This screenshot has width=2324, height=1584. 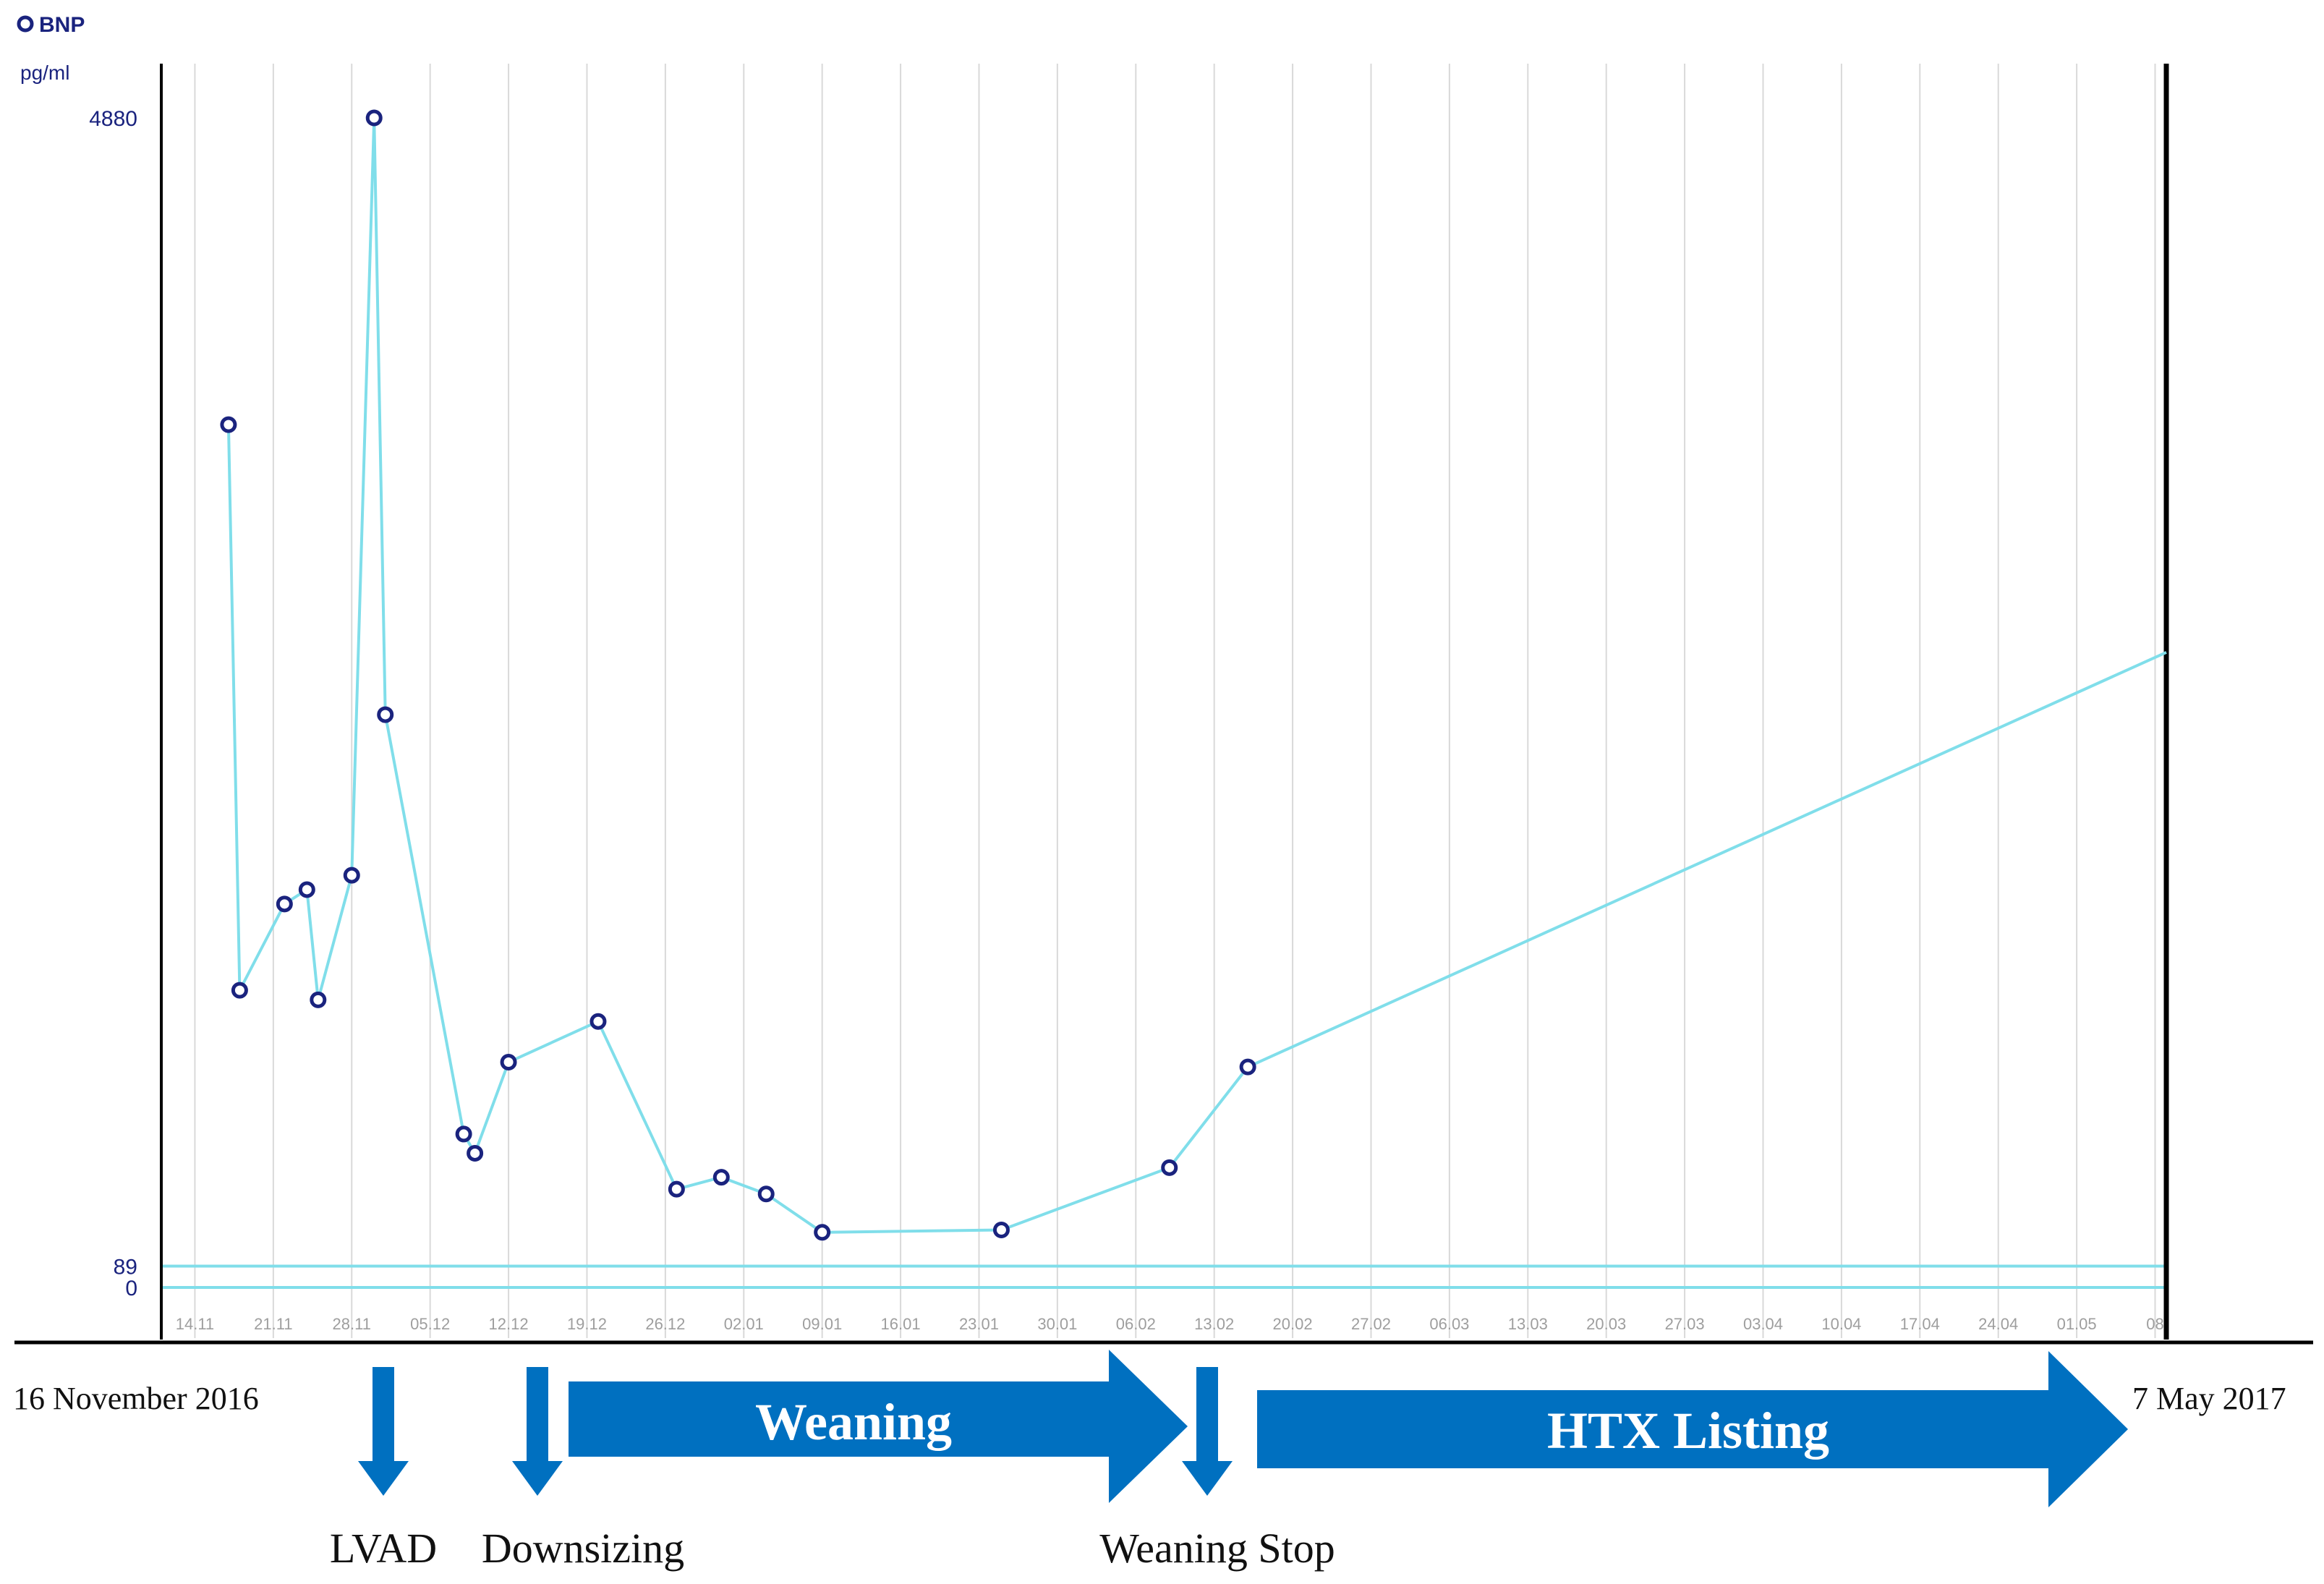 What do you see at coordinates (1606, 1324) in the screenshot?
I see `x-tick-label: 20.03` at bounding box center [1606, 1324].